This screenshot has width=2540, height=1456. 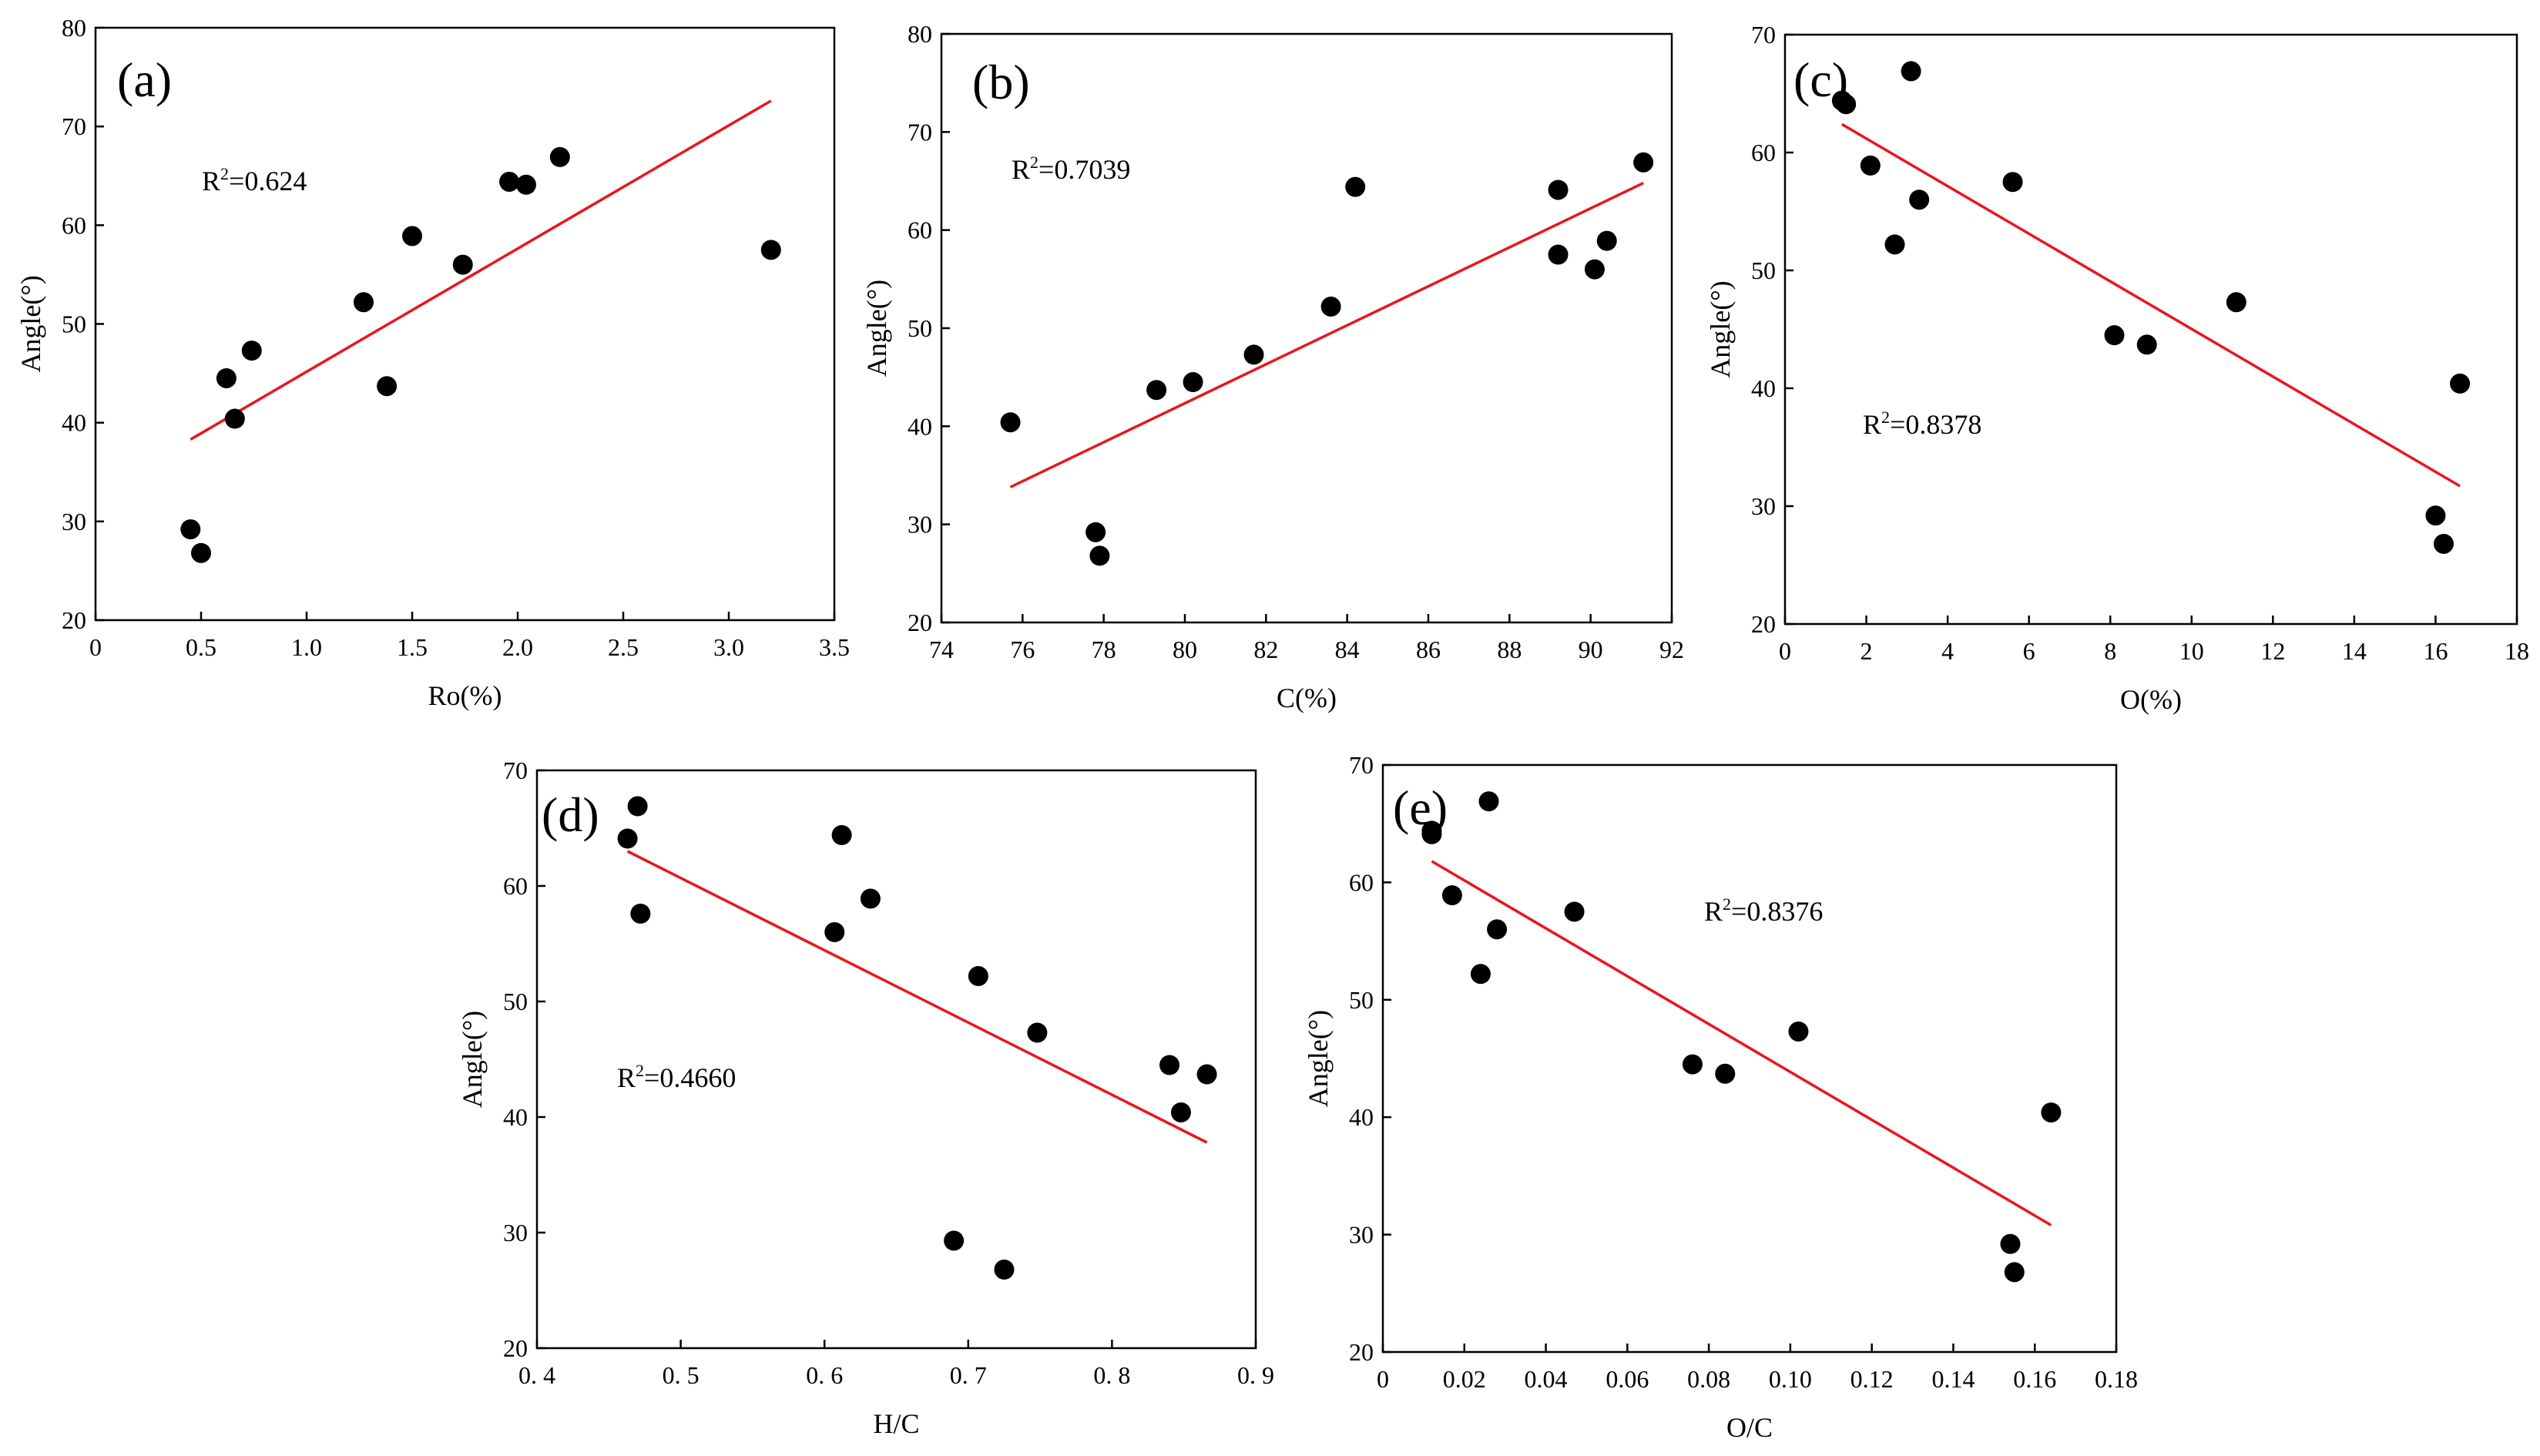 I want to click on x-tick-label: 0.14, so click(x=1953, y=1379).